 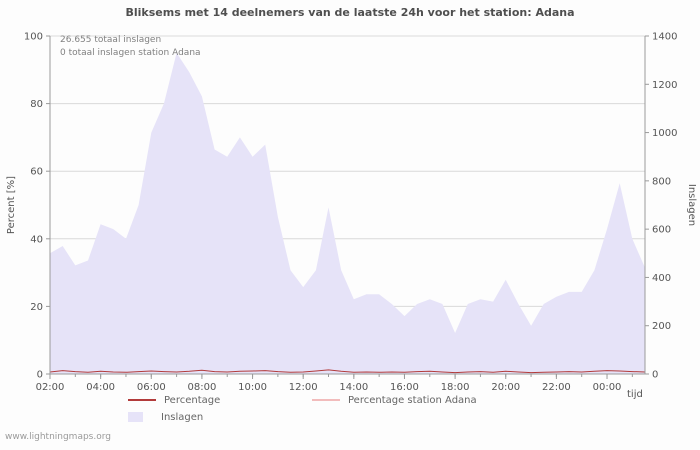 What do you see at coordinates (556, 387) in the screenshot?
I see `x-tick-label: 22:00` at bounding box center [556, 387].